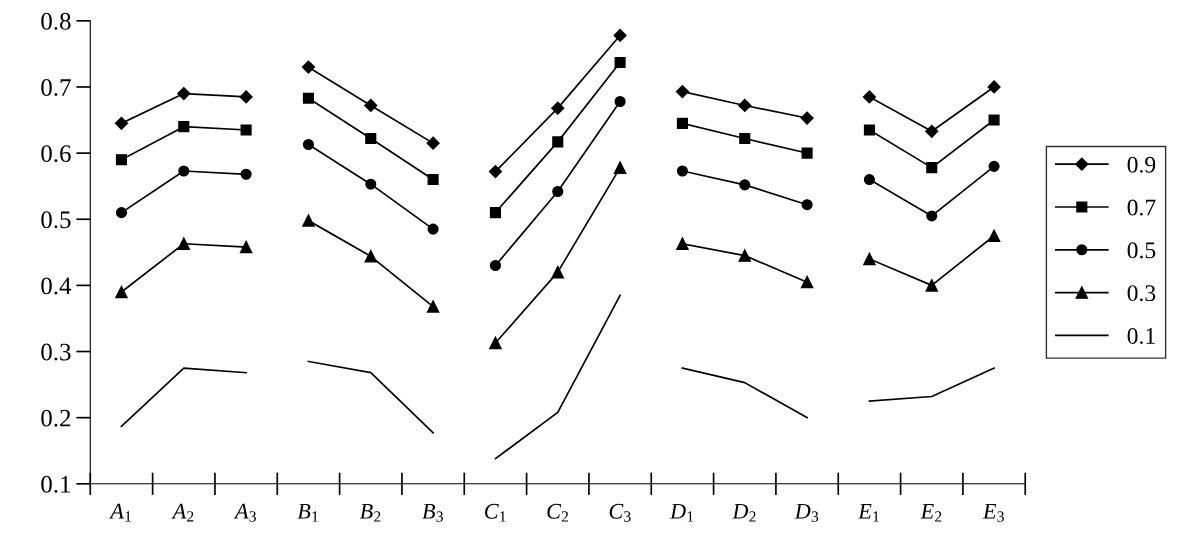  What do you see at coordinates (744, 513) in the screenshot?
I see `x-tick-label: D$_{2}$` at bounding box center [744, 513].